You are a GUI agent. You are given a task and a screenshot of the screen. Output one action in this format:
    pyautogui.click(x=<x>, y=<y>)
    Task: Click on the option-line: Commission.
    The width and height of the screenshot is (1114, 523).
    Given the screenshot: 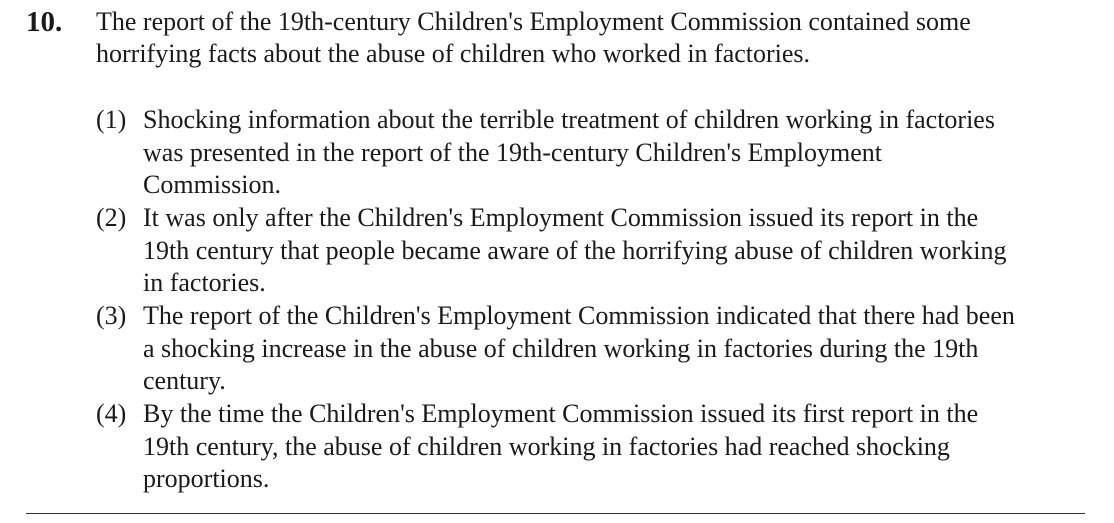 What is the action you would take?
    pyautogui.click(x=212, y=184)
    